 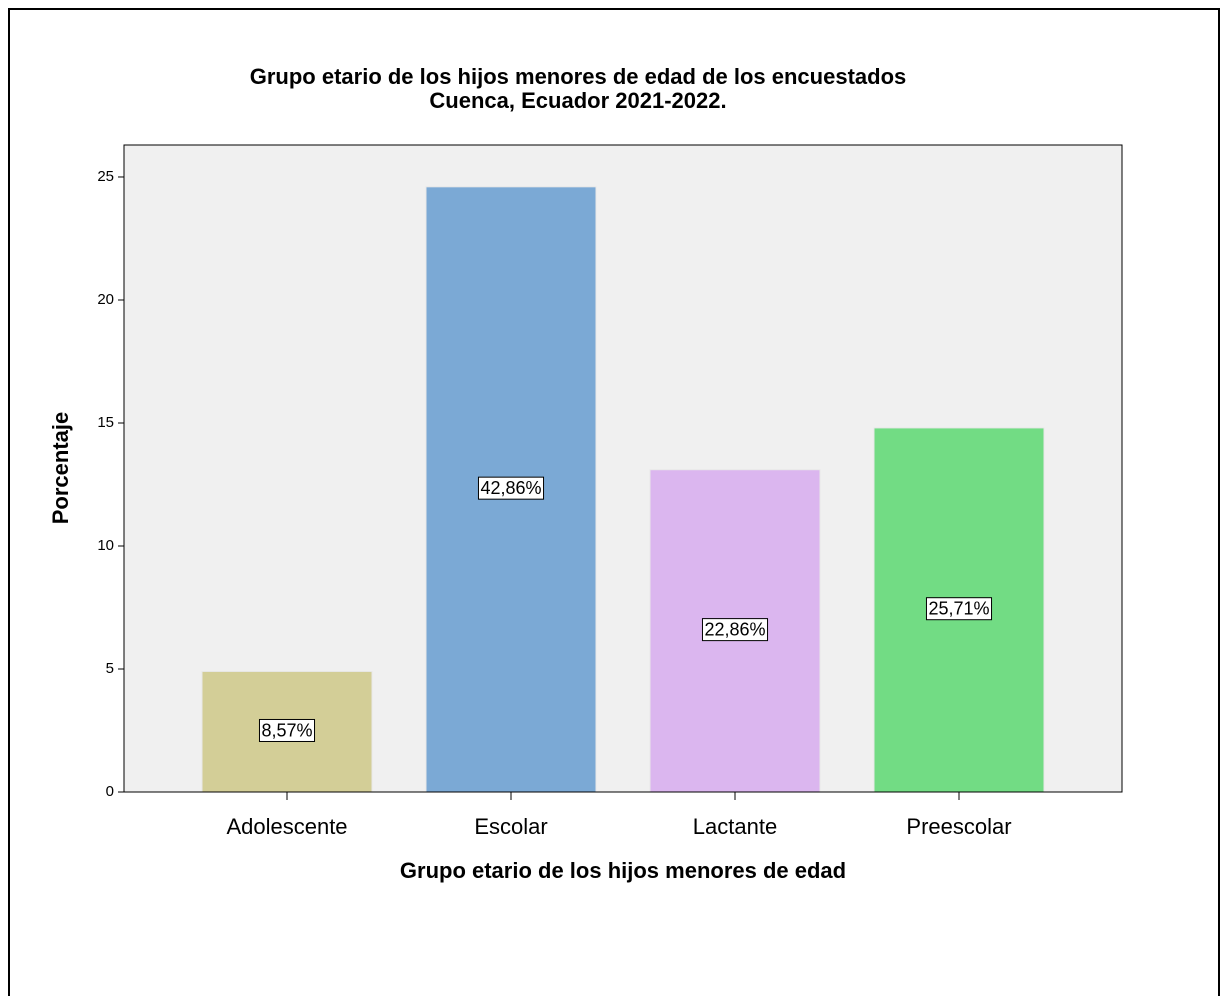 I want to click on chart-subtitle: Cuenca, Ecuador 2021-2022., so click(x=577, y=100).